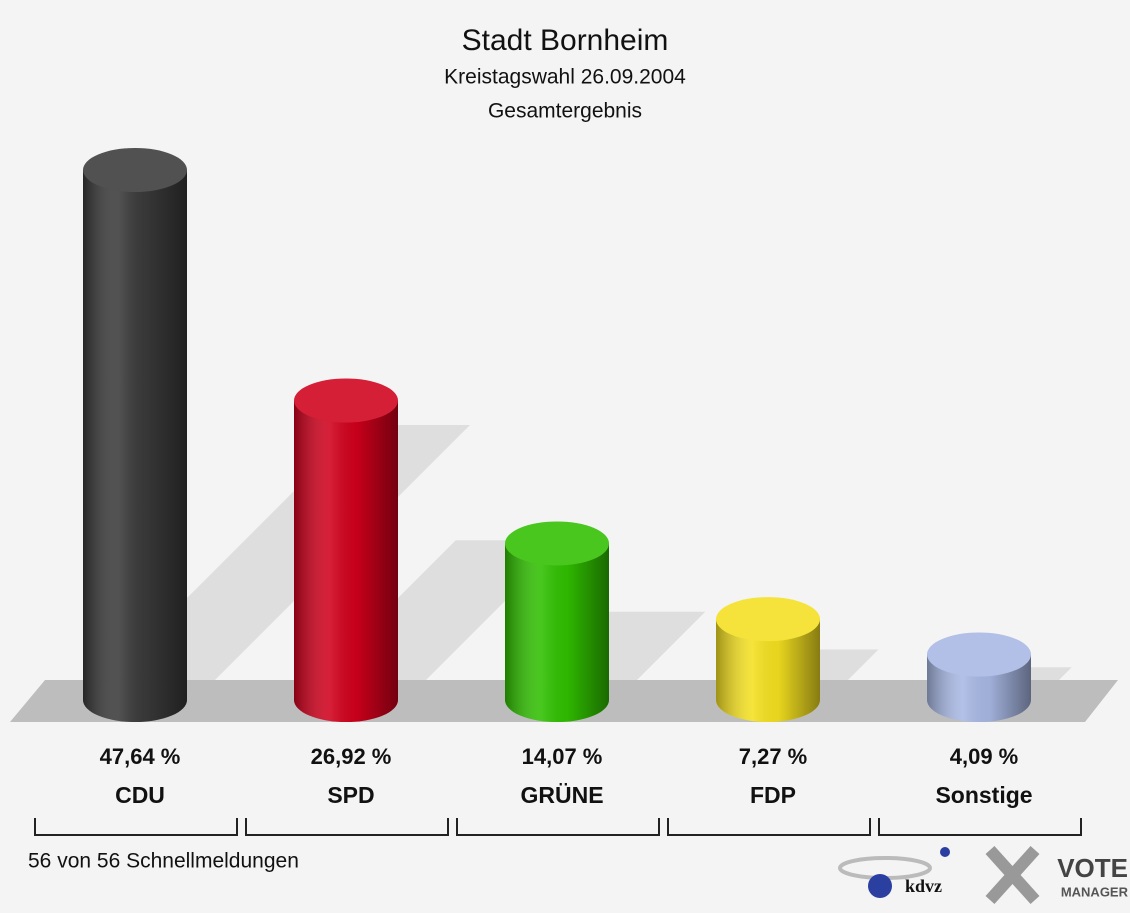 This screenshot has height=913, width=1130. Describe the element at coordinates (565, 77) in the screenshot. I see `chart-subtitle: Kreistagswahl 26.09.2004` at that location.